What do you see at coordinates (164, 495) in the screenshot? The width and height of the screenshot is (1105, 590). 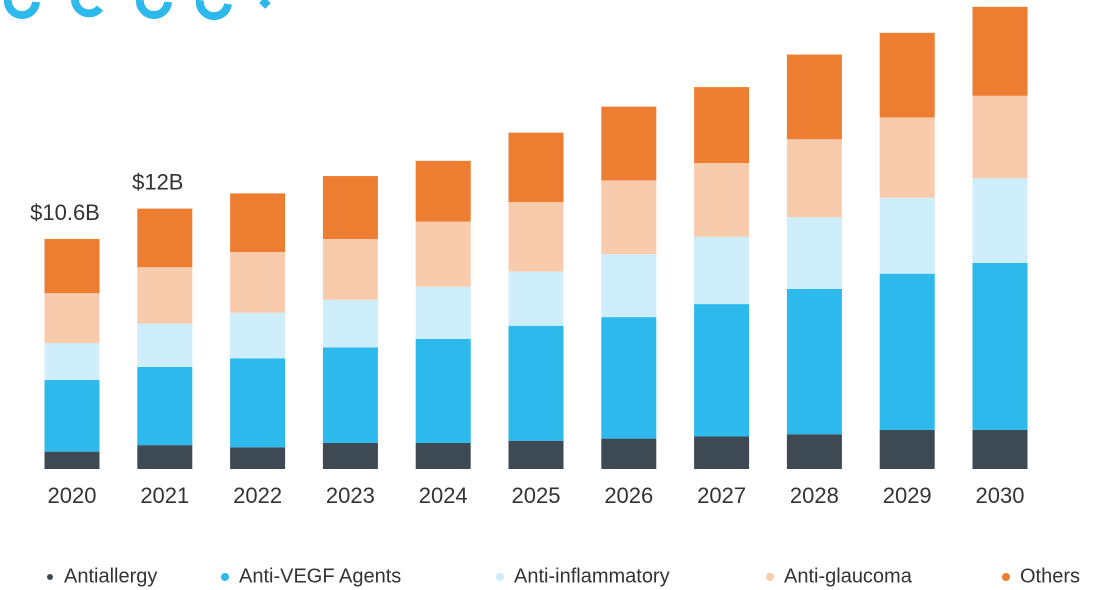 I see `x-tick-label: 2021` at bounding box center [164, 495].